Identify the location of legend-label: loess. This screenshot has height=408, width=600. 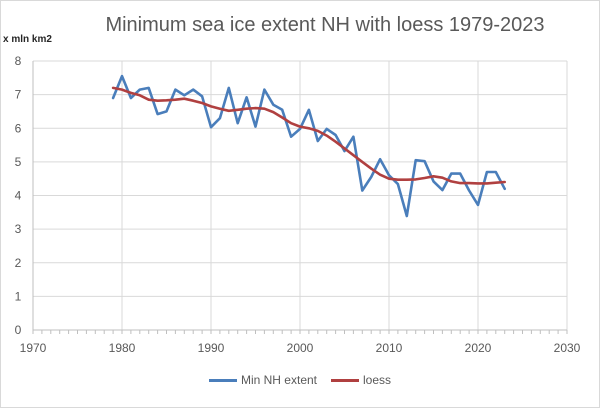
(377, 380).